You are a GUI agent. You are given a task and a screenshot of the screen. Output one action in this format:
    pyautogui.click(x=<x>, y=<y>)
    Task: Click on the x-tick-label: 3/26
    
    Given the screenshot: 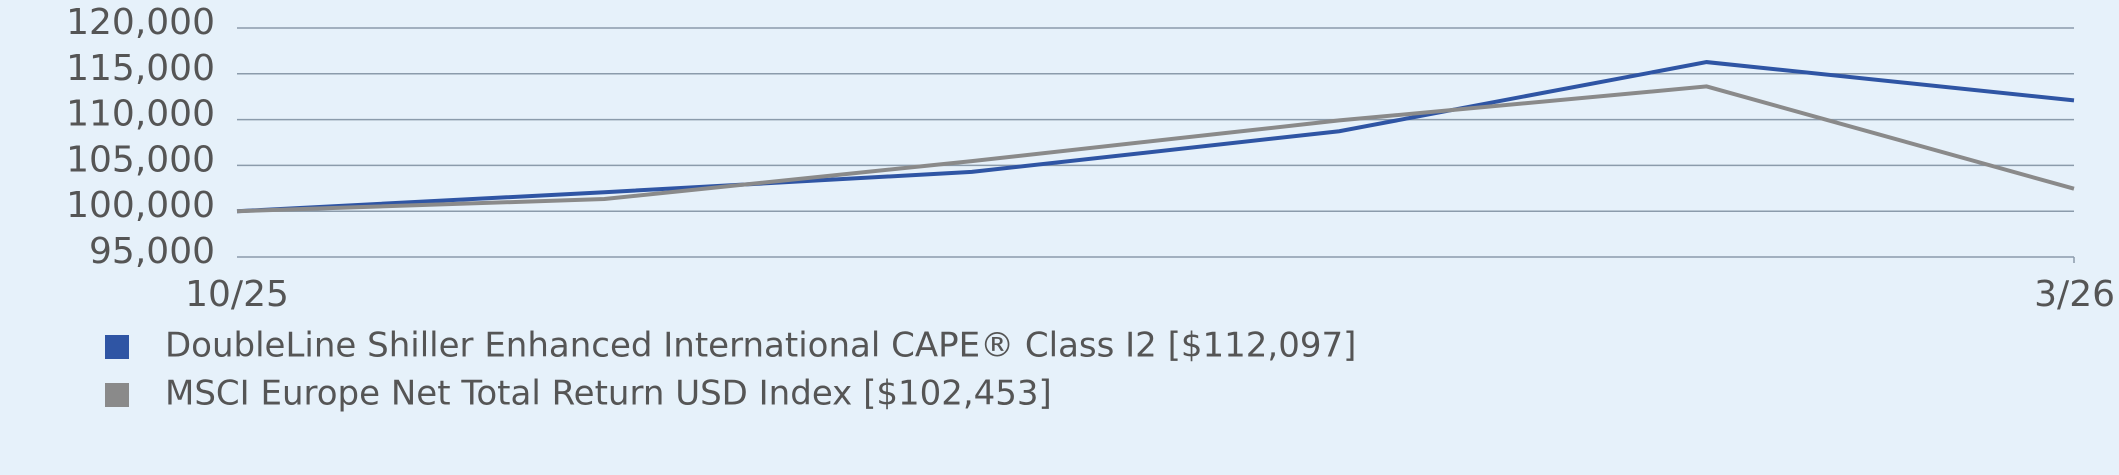 What is the action you would take?
    pyautogui.click(x=2074, y=294)
    